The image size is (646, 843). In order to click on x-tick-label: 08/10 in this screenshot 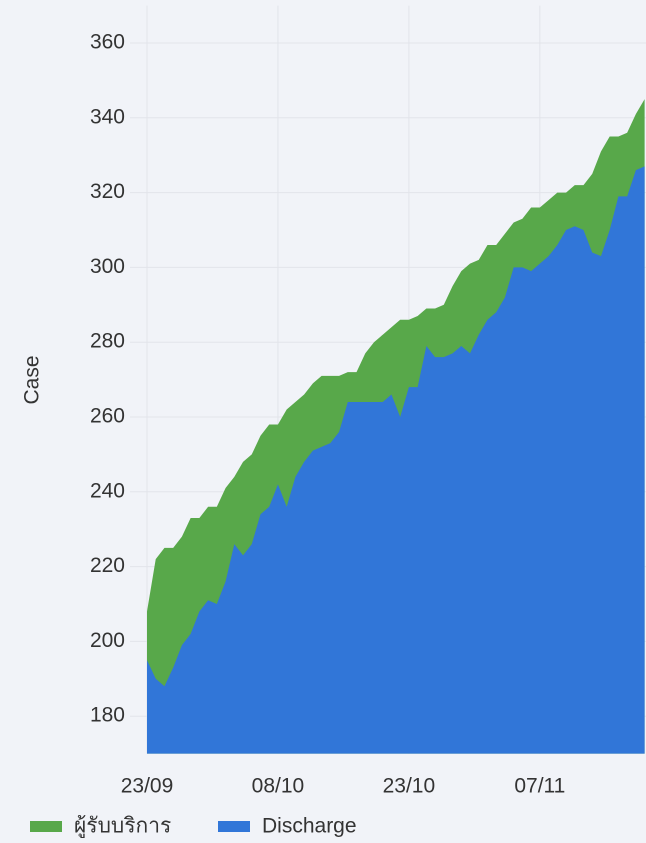, I will do `click(278, 786)`.